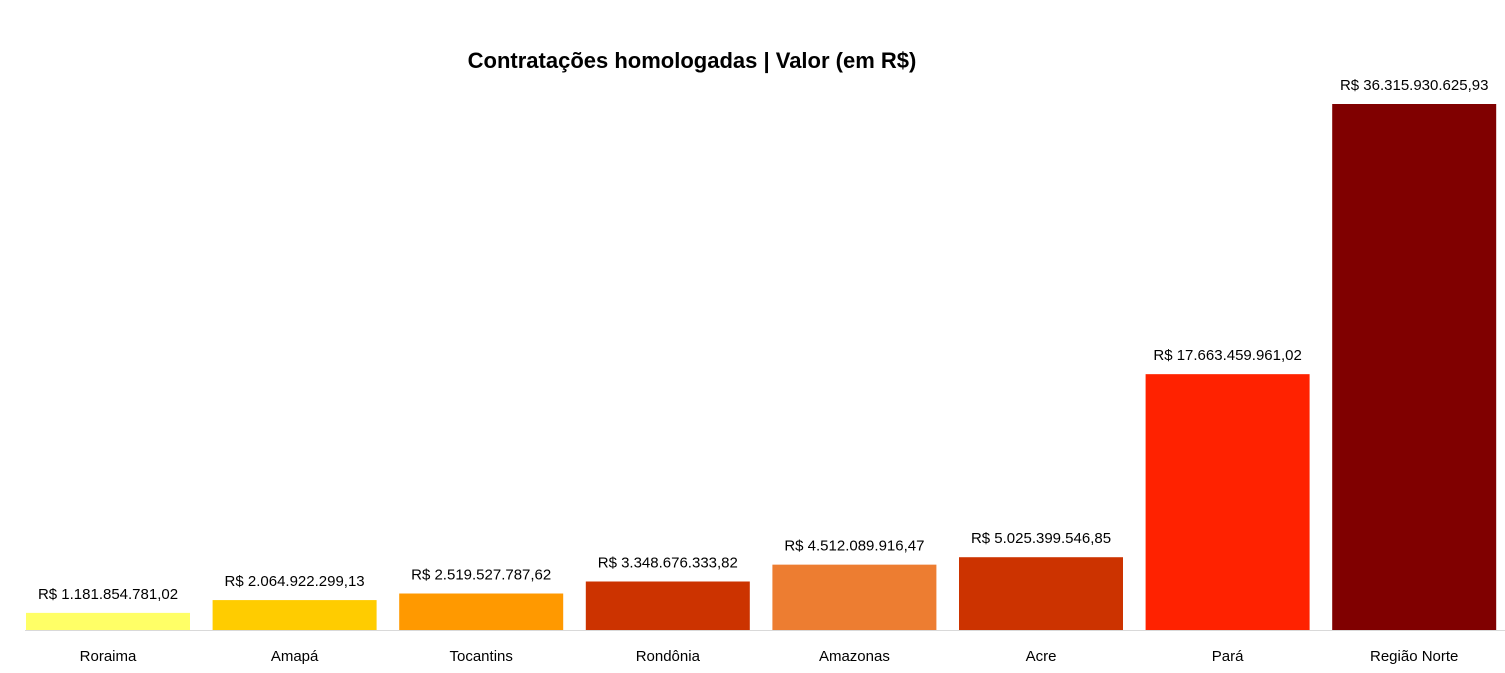 Image resolution: width=1505 pixels, height=673 pixels. Describe the element at coordinates (854, 656) in the screenshot. I see `x-tick-label: Amazonas` at that location.